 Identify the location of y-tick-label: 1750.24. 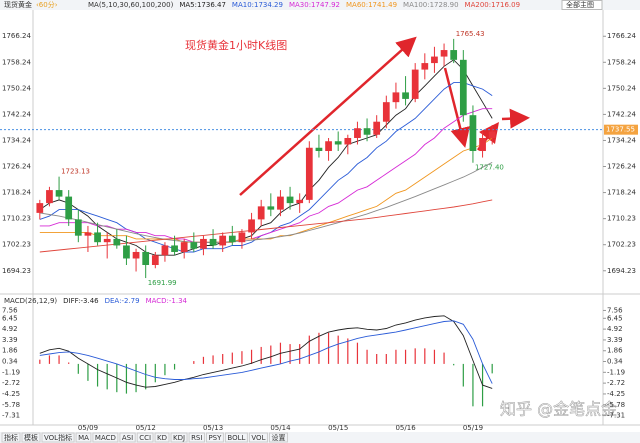
(621, 88).